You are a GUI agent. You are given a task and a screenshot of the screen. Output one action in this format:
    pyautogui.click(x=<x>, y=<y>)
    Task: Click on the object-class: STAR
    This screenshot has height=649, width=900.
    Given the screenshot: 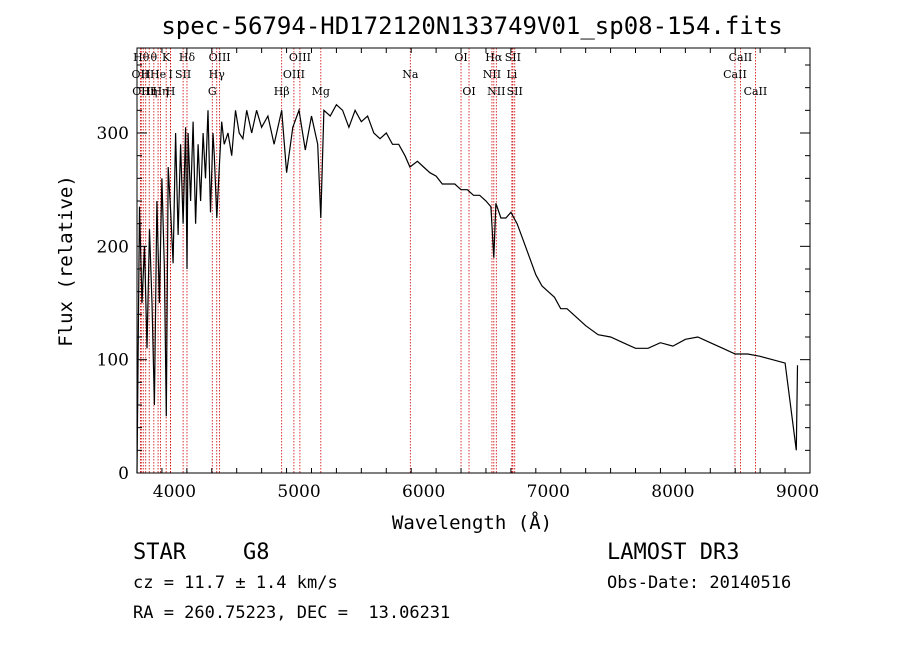 What is the action you would take?
    pyautogui.click(x=159, y=552)
    